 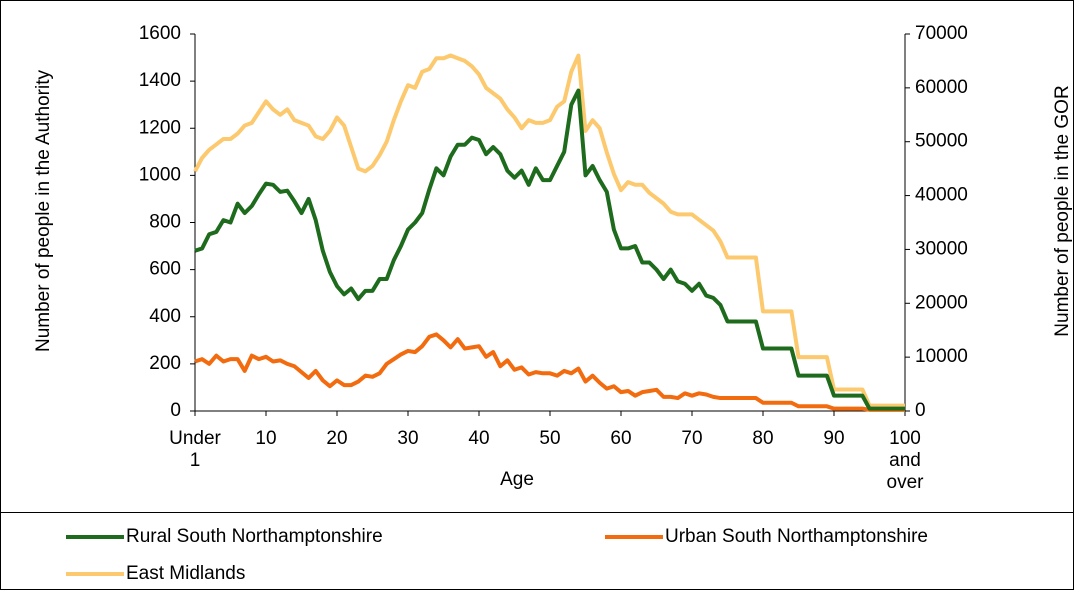 I want to click on y2-tick-label: 70000, so click(x=941, y=33).